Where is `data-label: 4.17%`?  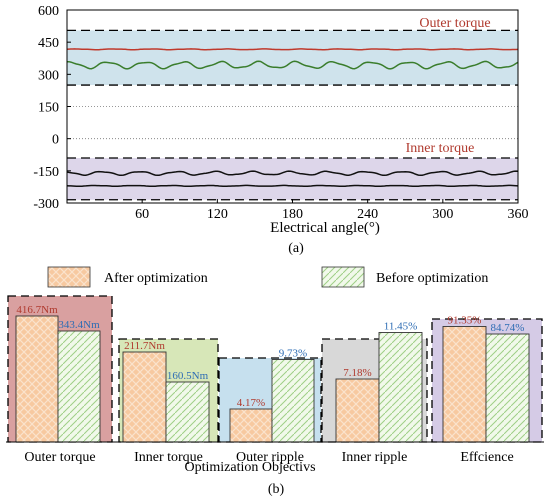
data-label: 4.17% is located at coordinates (251, 403).